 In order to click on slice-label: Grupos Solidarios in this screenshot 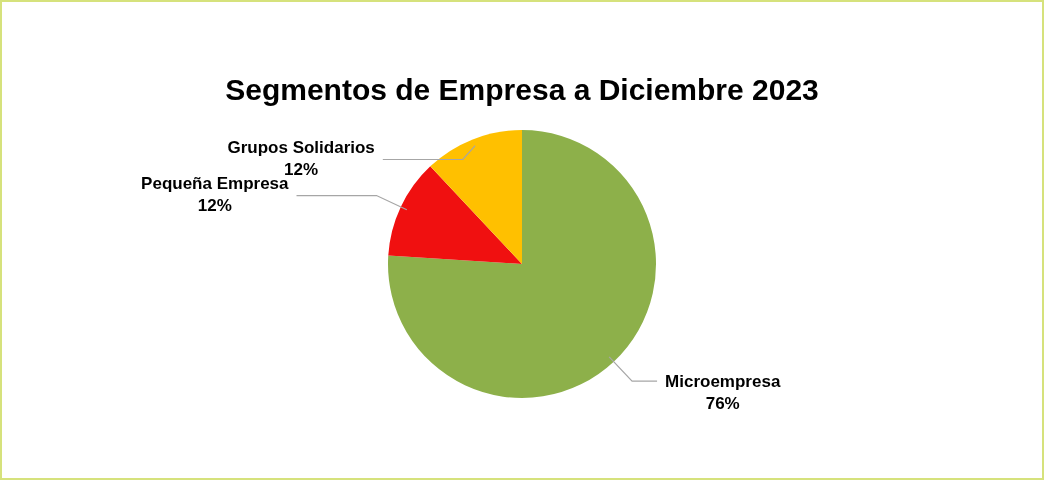, I will do `click(301, 148)`.